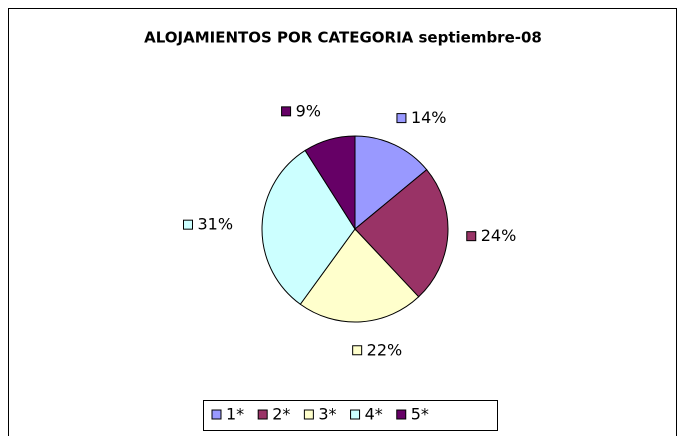 This screenshot has width=686, height=436. Describe the element at coordinates (385, 349) in the screenshot. I see `data-label: 22%` at that location.